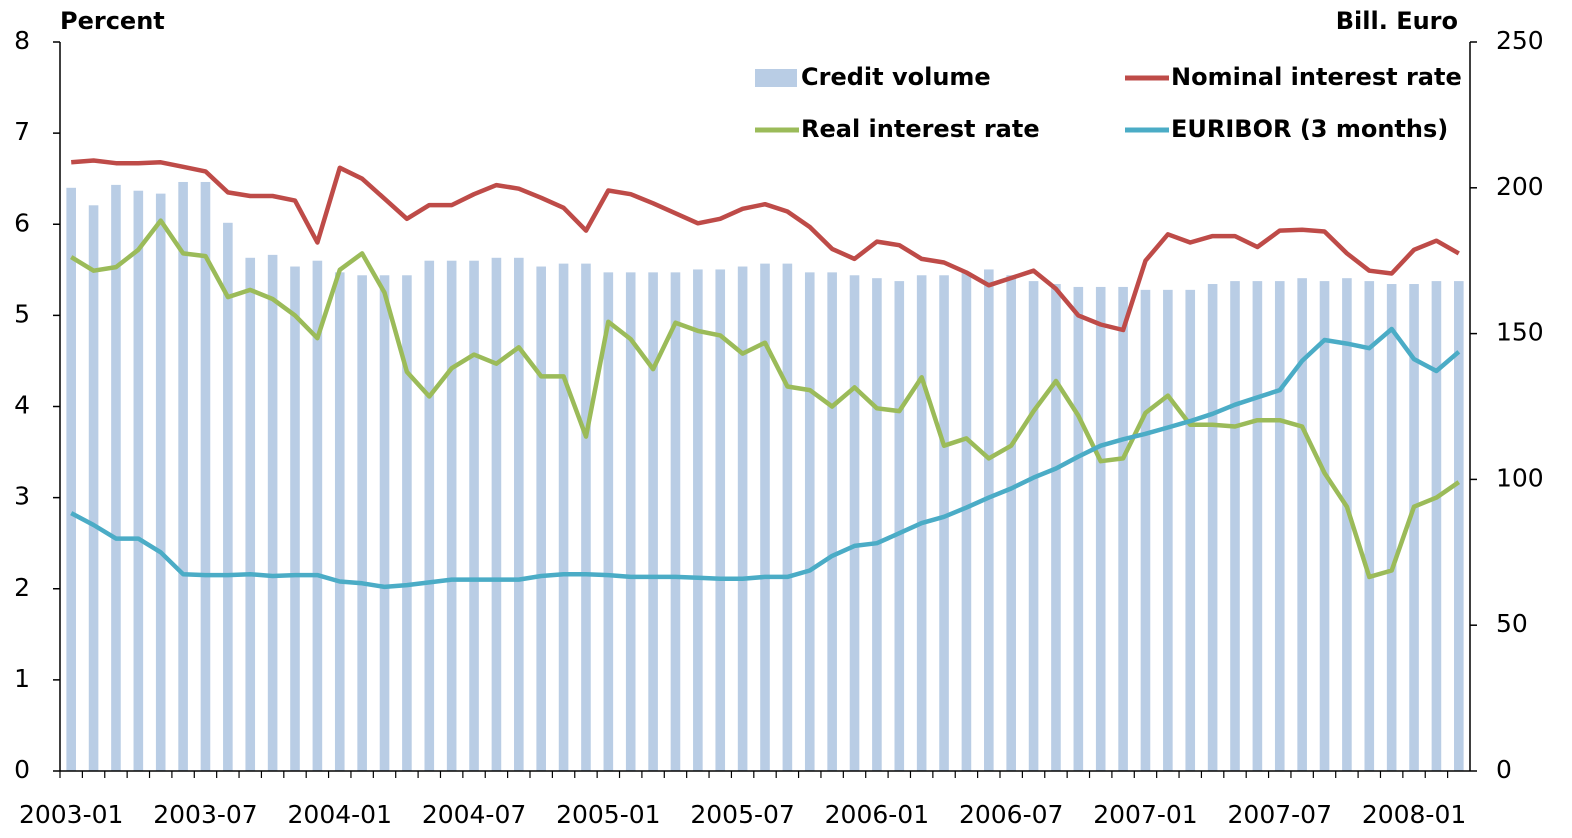 The height and width of the screenshot is (838, 1572). I want to click on y2-tick-label: 250, so click(1520, 40).